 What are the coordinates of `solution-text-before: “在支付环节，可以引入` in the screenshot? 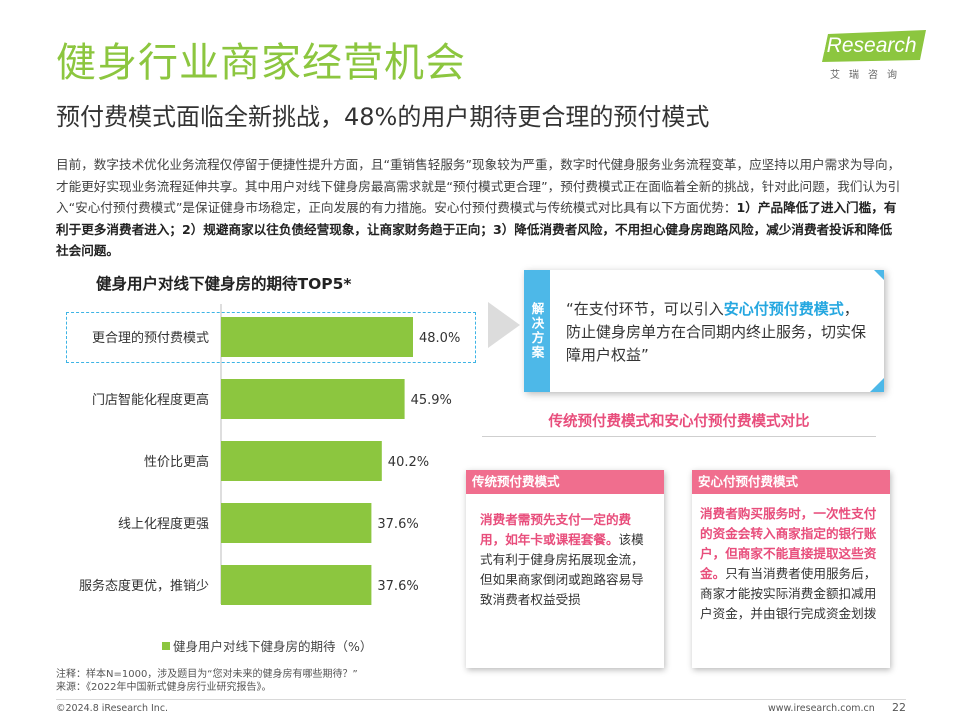 It's located at (645, 309).